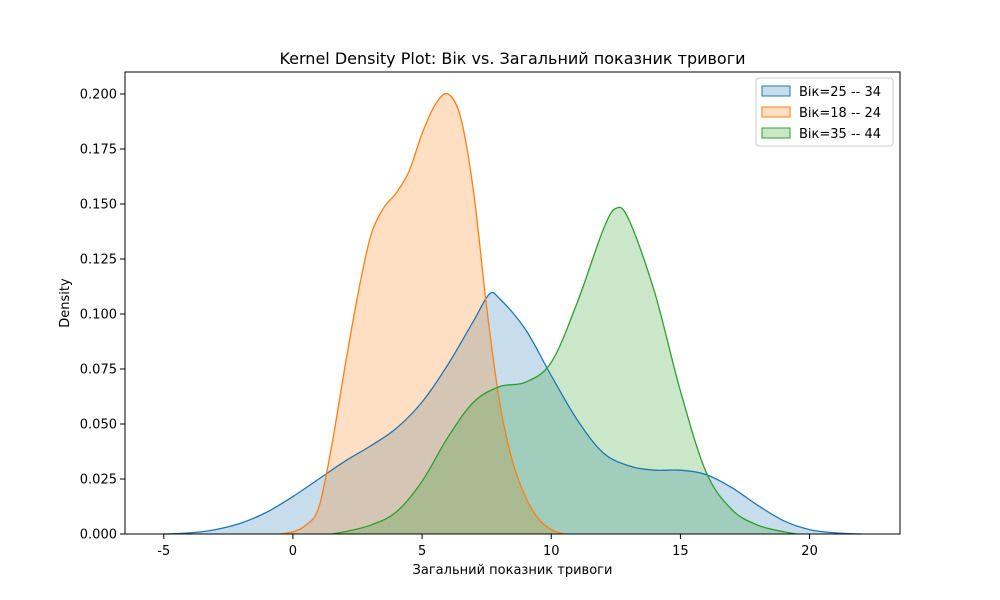  I want to click on y-tick-label: 0.025, so click(98, 480).